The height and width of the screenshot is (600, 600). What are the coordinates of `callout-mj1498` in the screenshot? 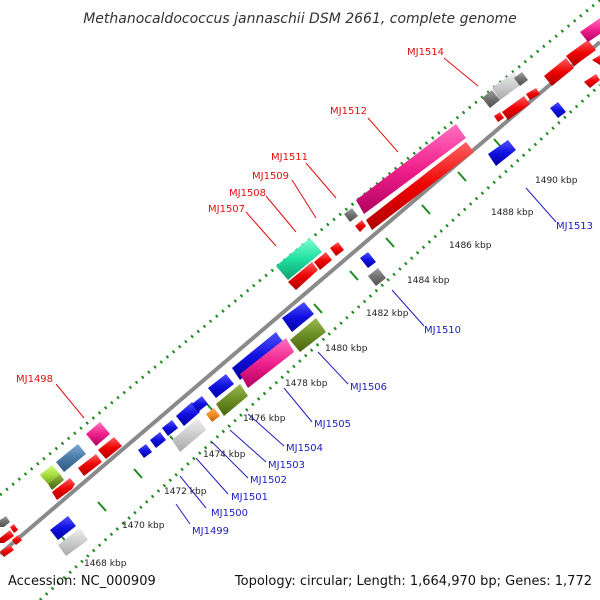 It's located at (70, 401).